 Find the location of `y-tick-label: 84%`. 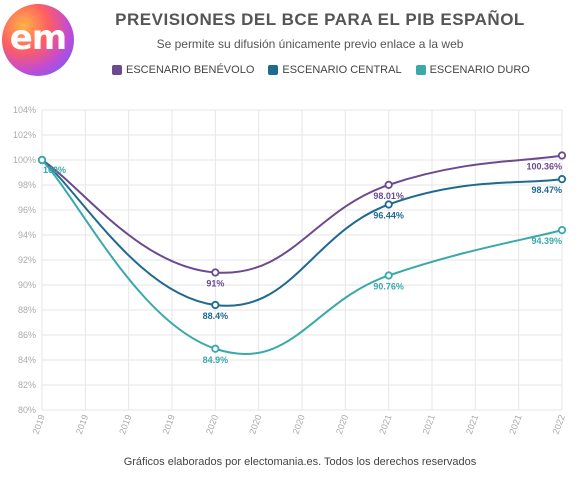

y-tick-label: 84% is located at coordinates (27, 360).